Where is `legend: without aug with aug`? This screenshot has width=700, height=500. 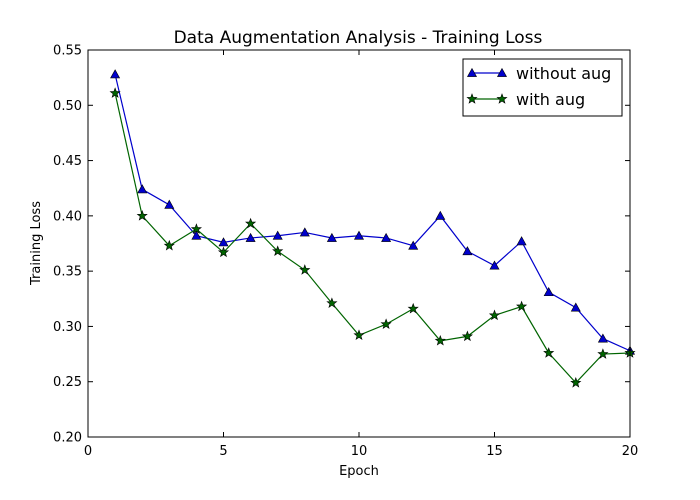 legend: without aug with aug is located at coordinates (542, 87).